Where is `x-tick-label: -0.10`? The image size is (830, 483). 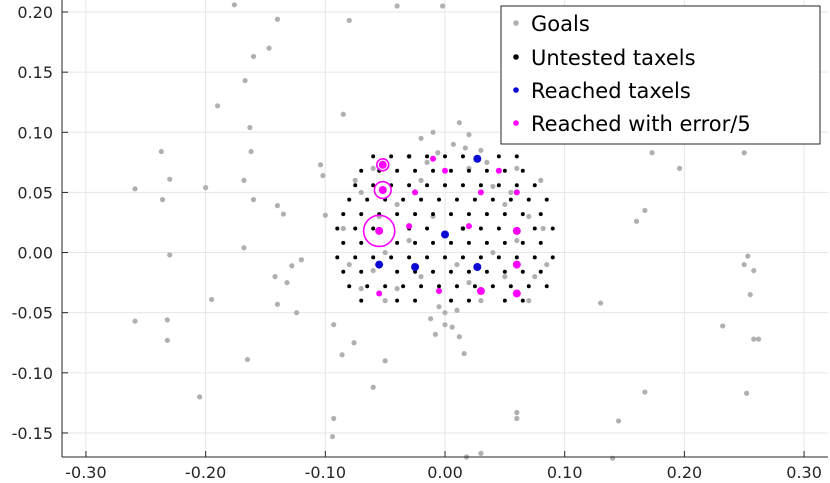 x-tick-label: -0.10 is located at coordinates (325, 472).